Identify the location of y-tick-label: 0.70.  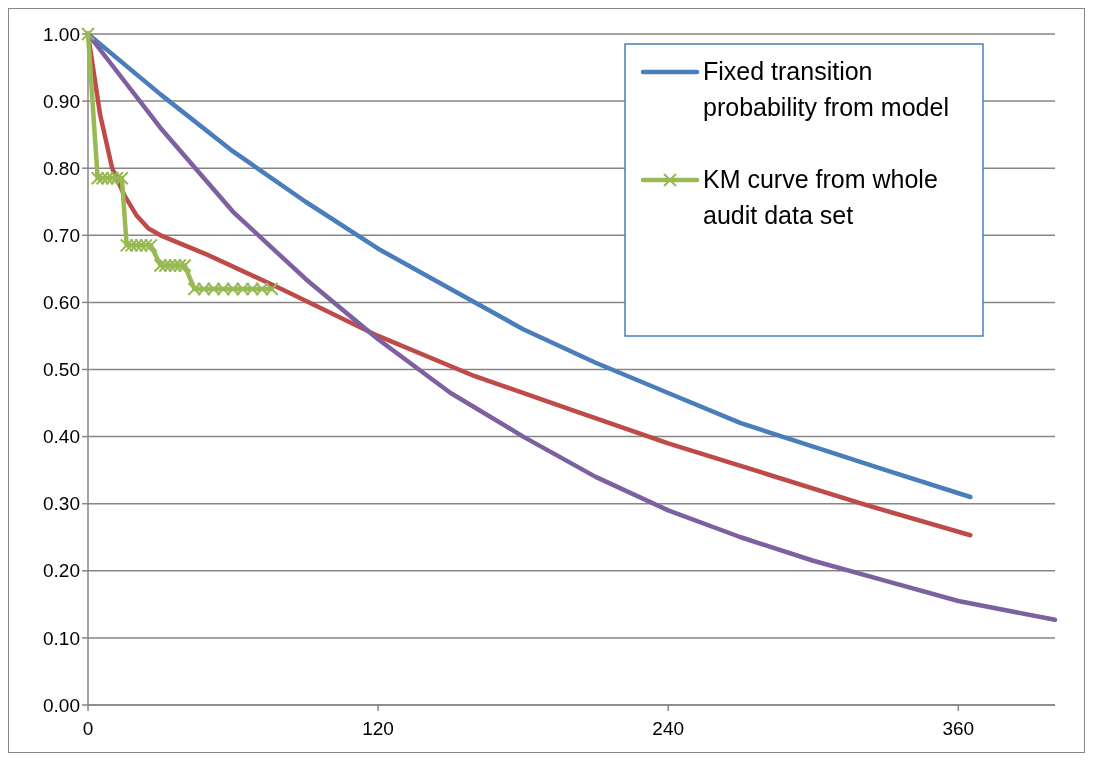
(61, 235).